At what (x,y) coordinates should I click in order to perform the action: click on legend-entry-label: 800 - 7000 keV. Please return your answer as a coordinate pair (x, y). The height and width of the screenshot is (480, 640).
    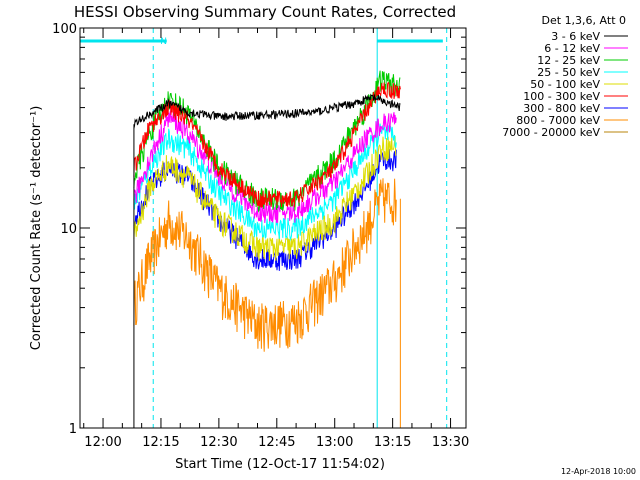
    Looking at the image, I should click on (558, 120).